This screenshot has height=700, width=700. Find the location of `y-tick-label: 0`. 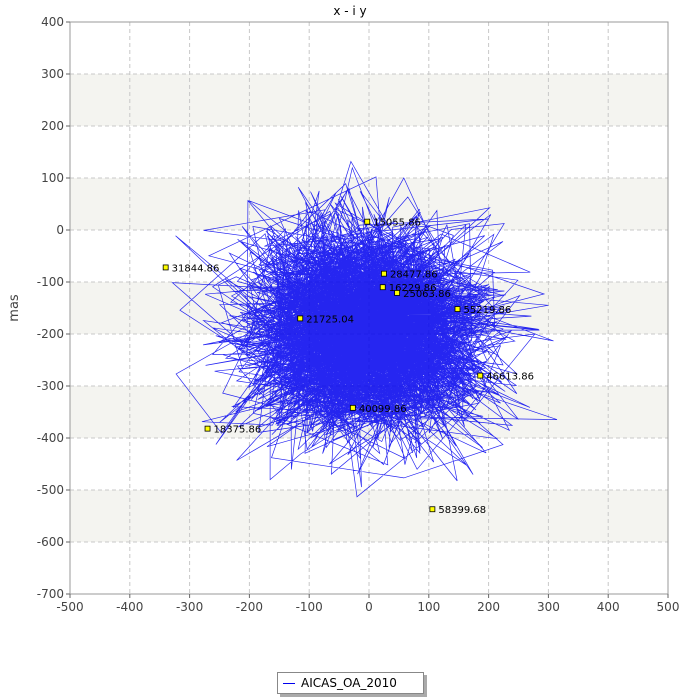

y-tick-label: 0 is located at coordinates (60, 230).